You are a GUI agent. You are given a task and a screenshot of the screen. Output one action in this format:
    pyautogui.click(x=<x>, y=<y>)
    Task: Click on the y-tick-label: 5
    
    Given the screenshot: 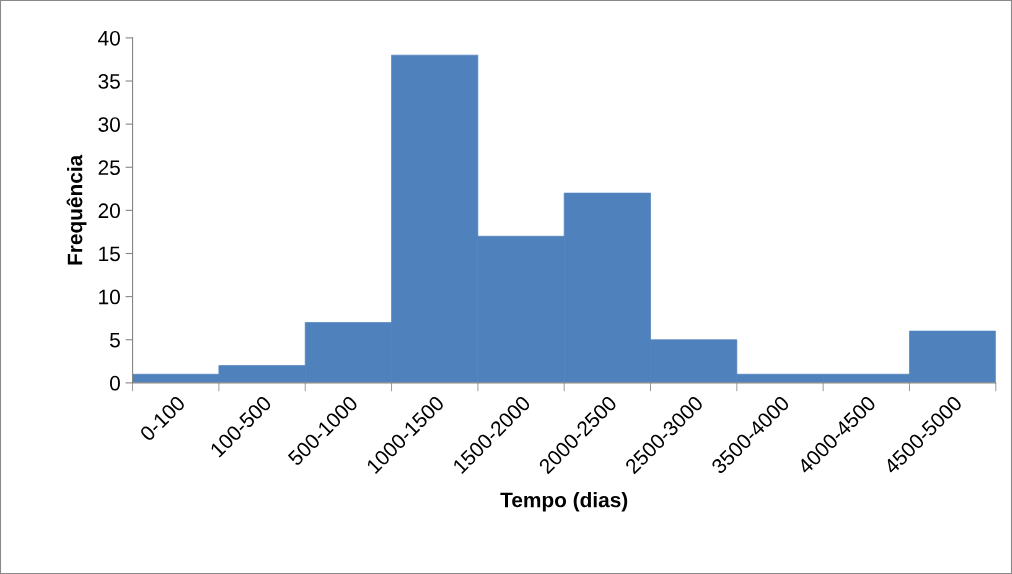 What is the action you would take?
    pyautogui.click(x=115, y=340)
    